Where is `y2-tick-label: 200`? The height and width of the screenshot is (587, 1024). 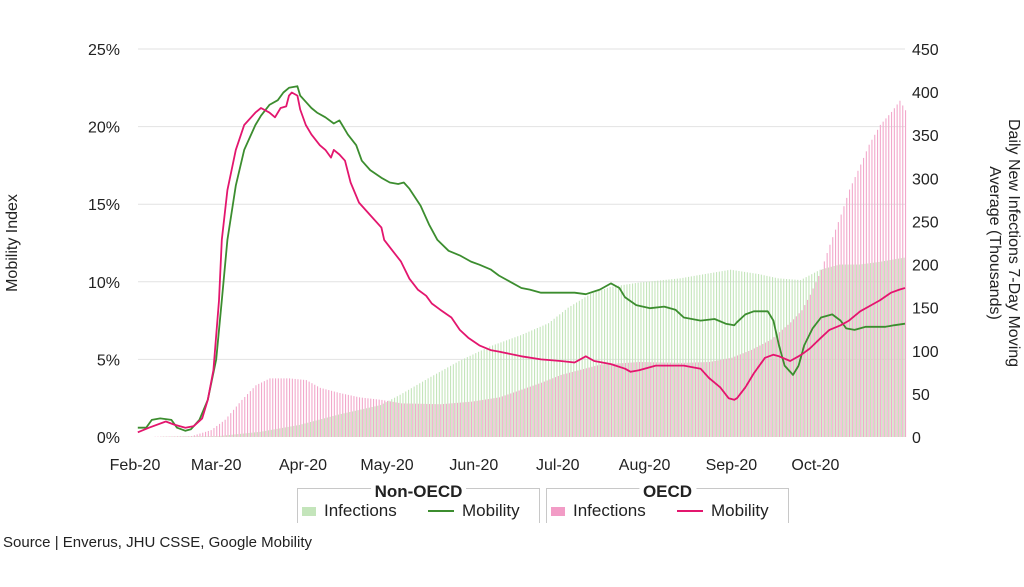 y2-tick-label: 200 is located at coordinates (925, 266).